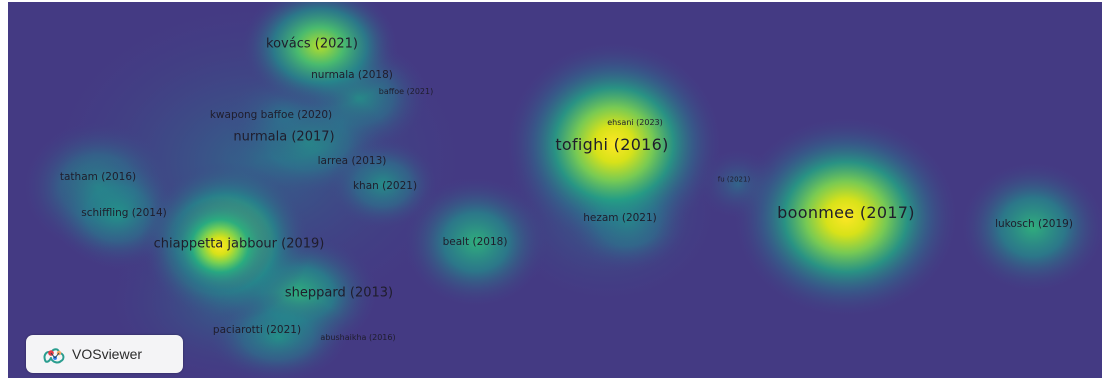  Describe the element at coordinates (635, 122) in the screenshot. I see `node-label: ehsani (2023)` at that location.